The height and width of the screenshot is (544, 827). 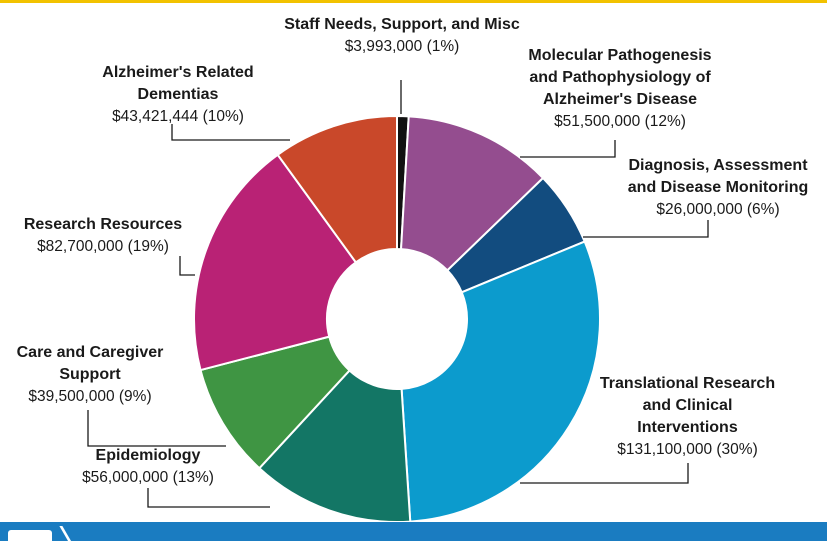 I want to click on slice-amount: $3,993,000 (1%), so click(x=402, y=46).